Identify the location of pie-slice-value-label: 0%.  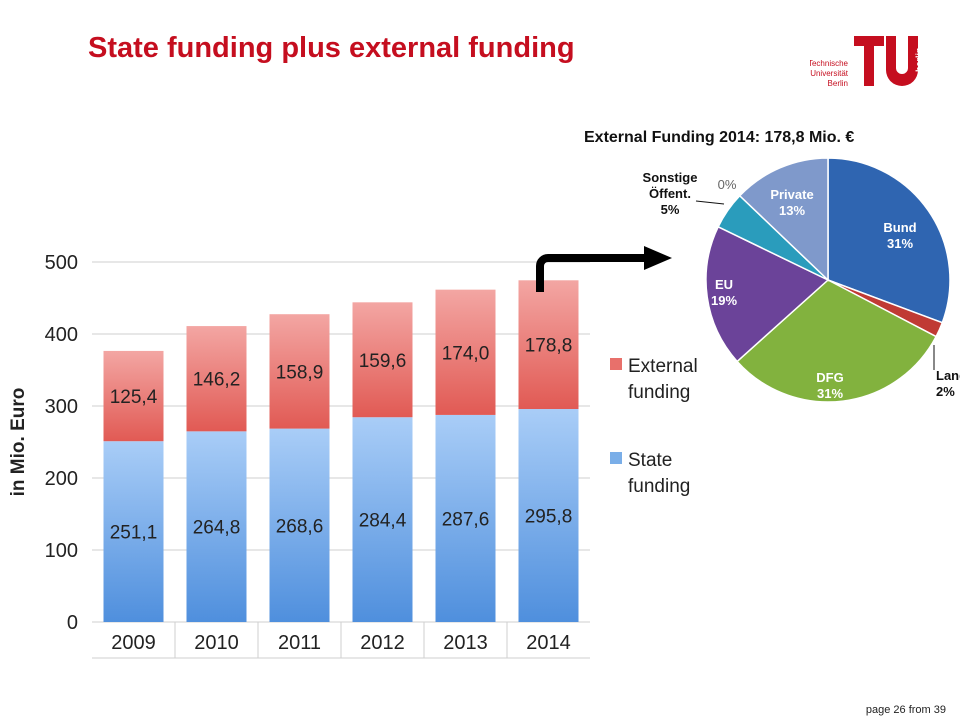
(727, 184).